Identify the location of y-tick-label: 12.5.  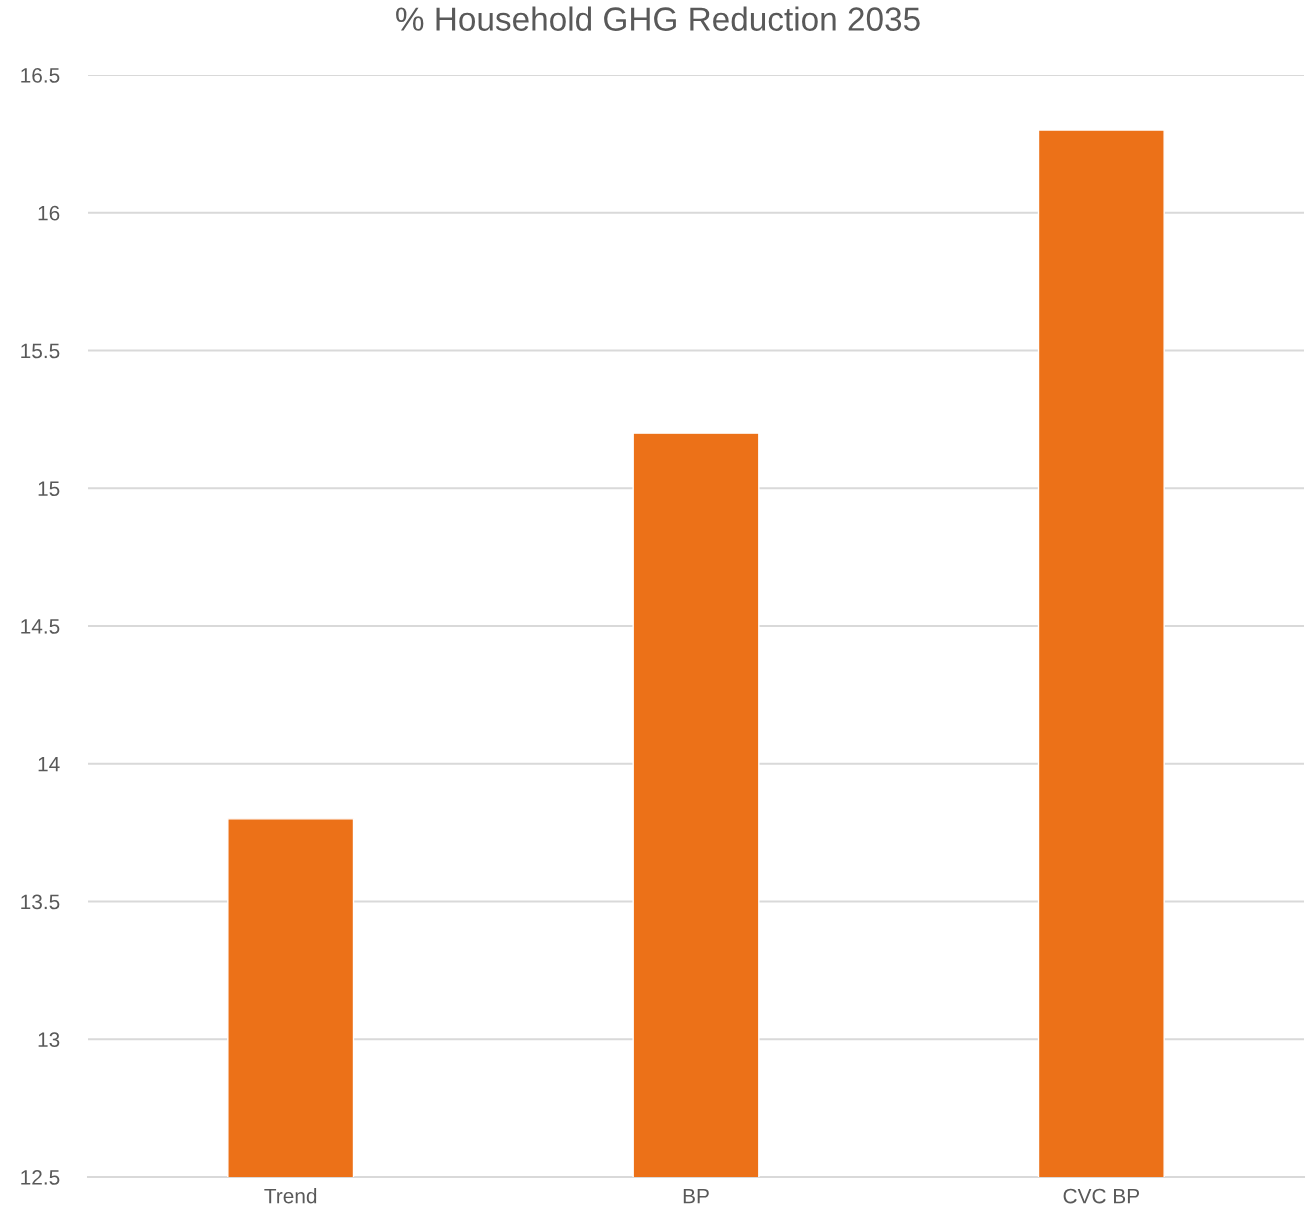
(40, 1177).